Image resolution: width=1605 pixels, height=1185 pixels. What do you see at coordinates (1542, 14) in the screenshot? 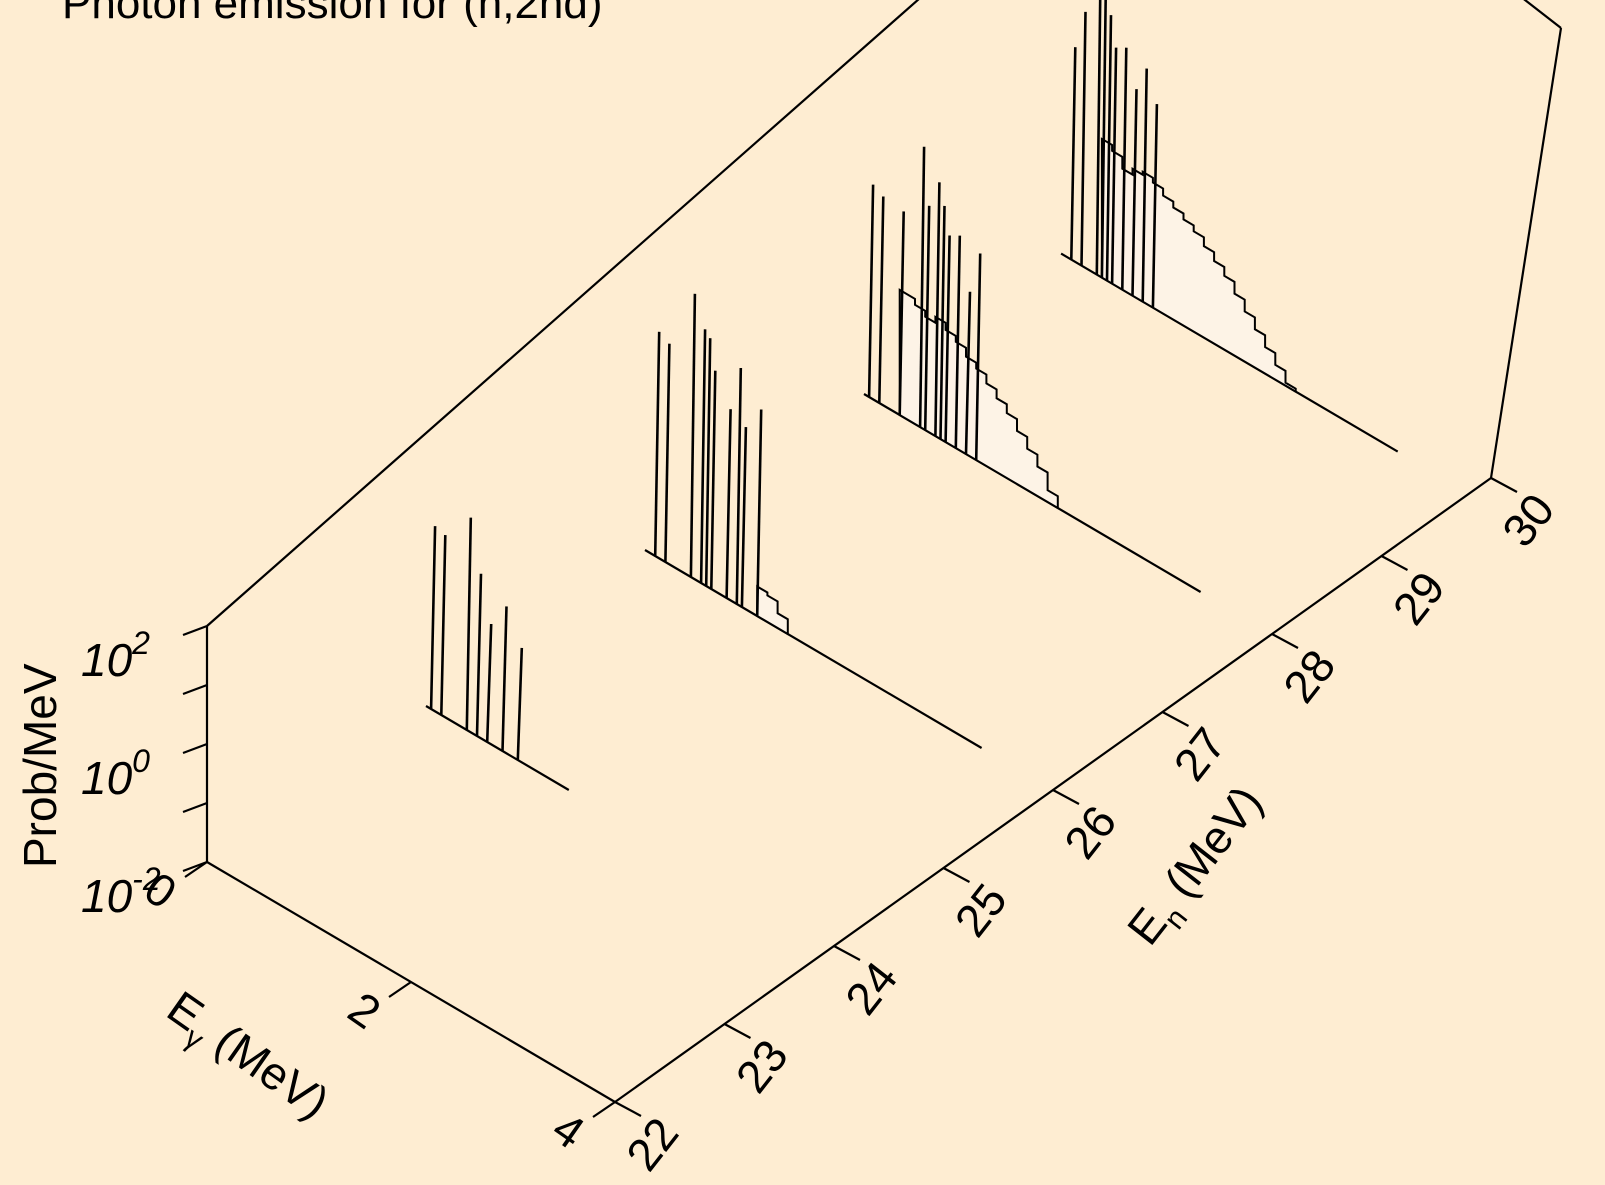
I see `right-wall-top-edge` at bounding box center [1542, 14].